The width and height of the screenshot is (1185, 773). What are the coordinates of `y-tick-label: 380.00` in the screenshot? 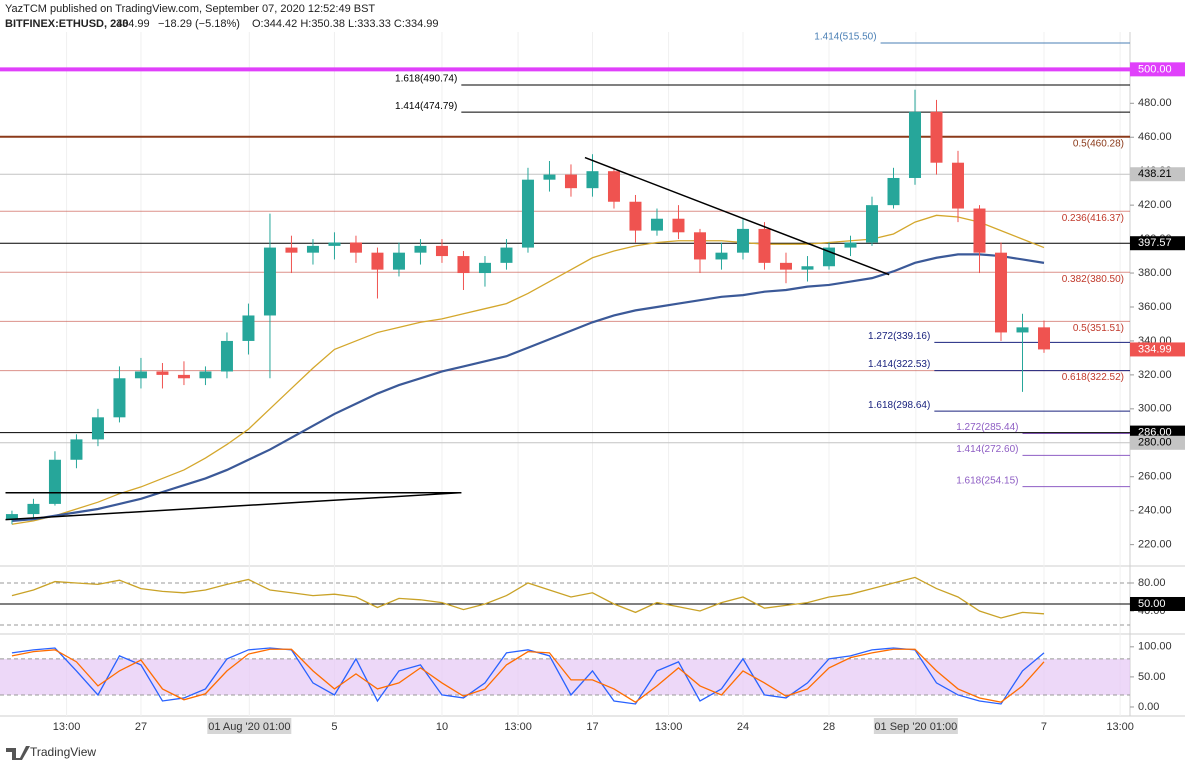 It's located at (1155, 273).